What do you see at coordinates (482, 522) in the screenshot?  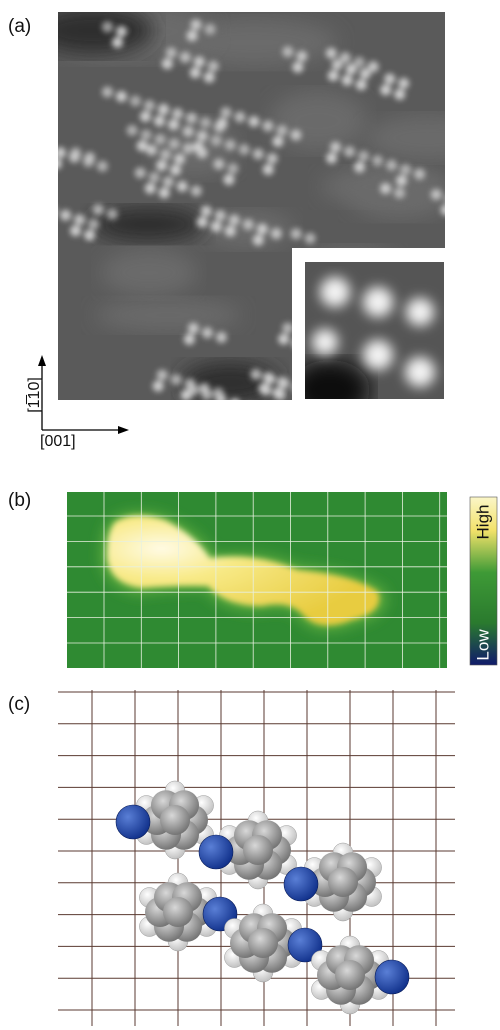 I see `colorbar-label: High` at bounding box center [482, 522].